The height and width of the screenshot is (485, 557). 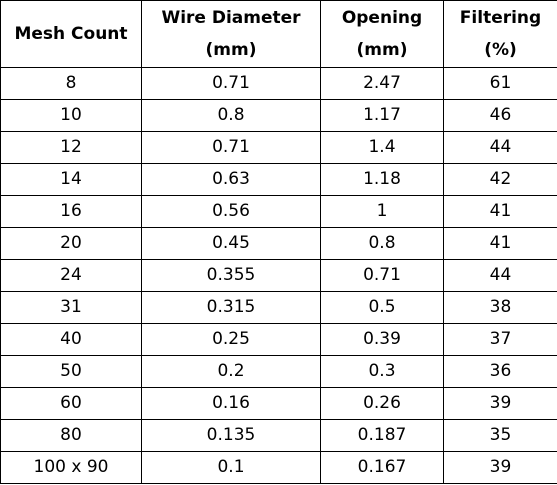 What do you see at coordinates (500, 435) in the screenshot?
I see `cell-filtering: 35` at bounding box center [500, 435].